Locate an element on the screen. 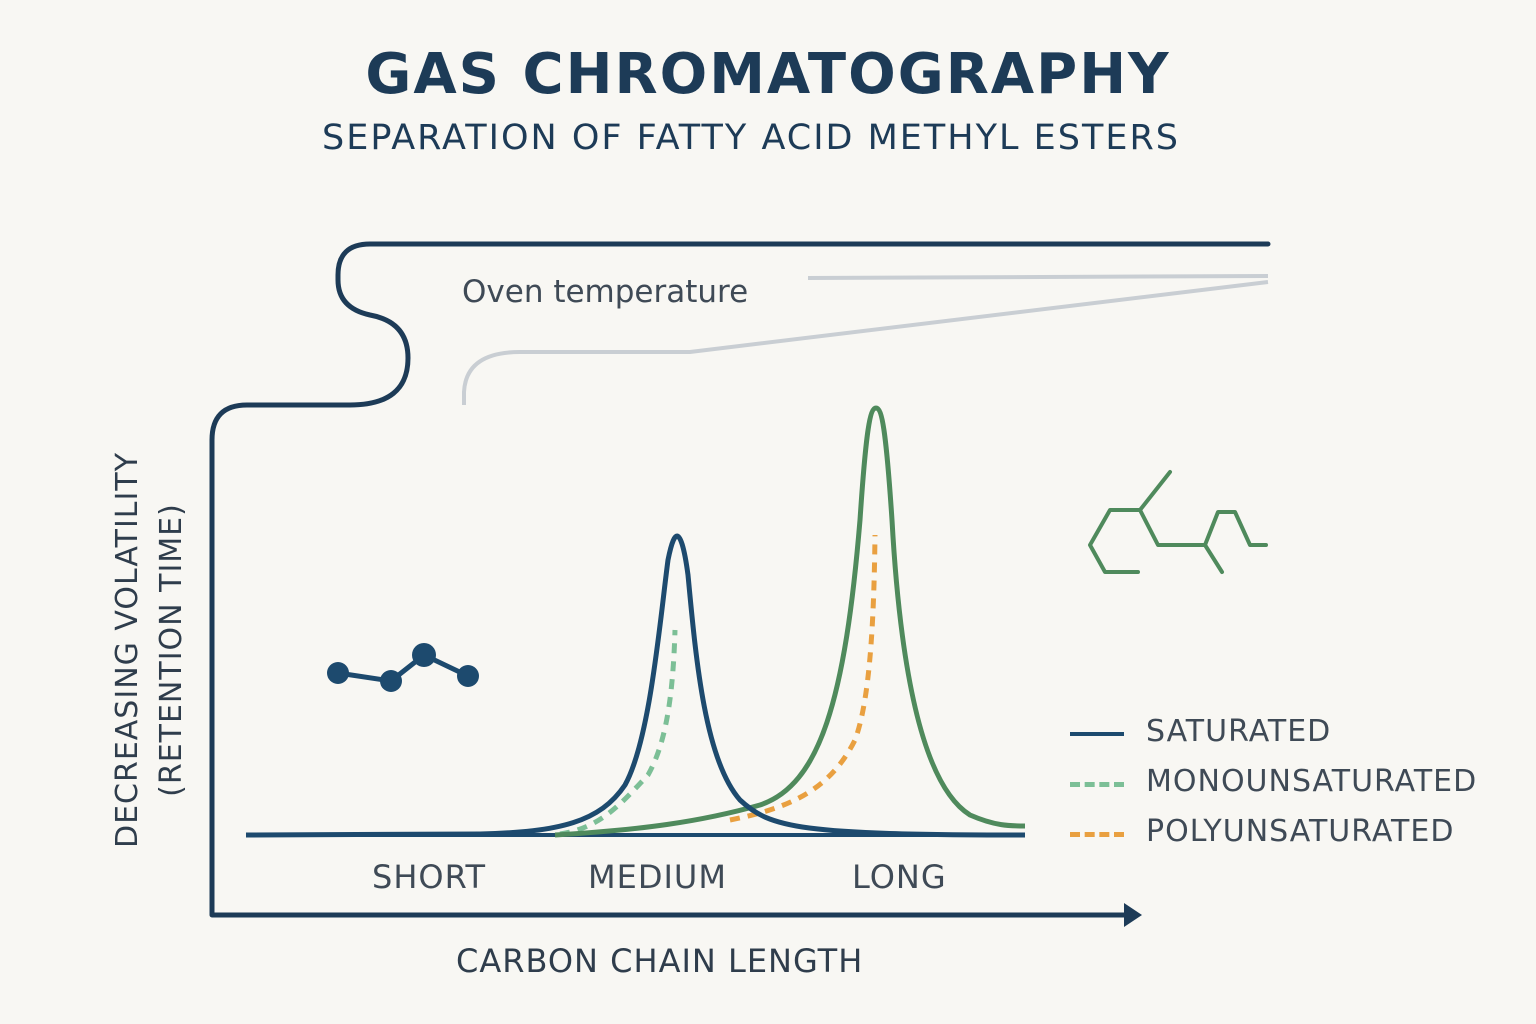 This screenshot has height=1024, width=1536. category-long: LONG is located at coordinates (899, 877).